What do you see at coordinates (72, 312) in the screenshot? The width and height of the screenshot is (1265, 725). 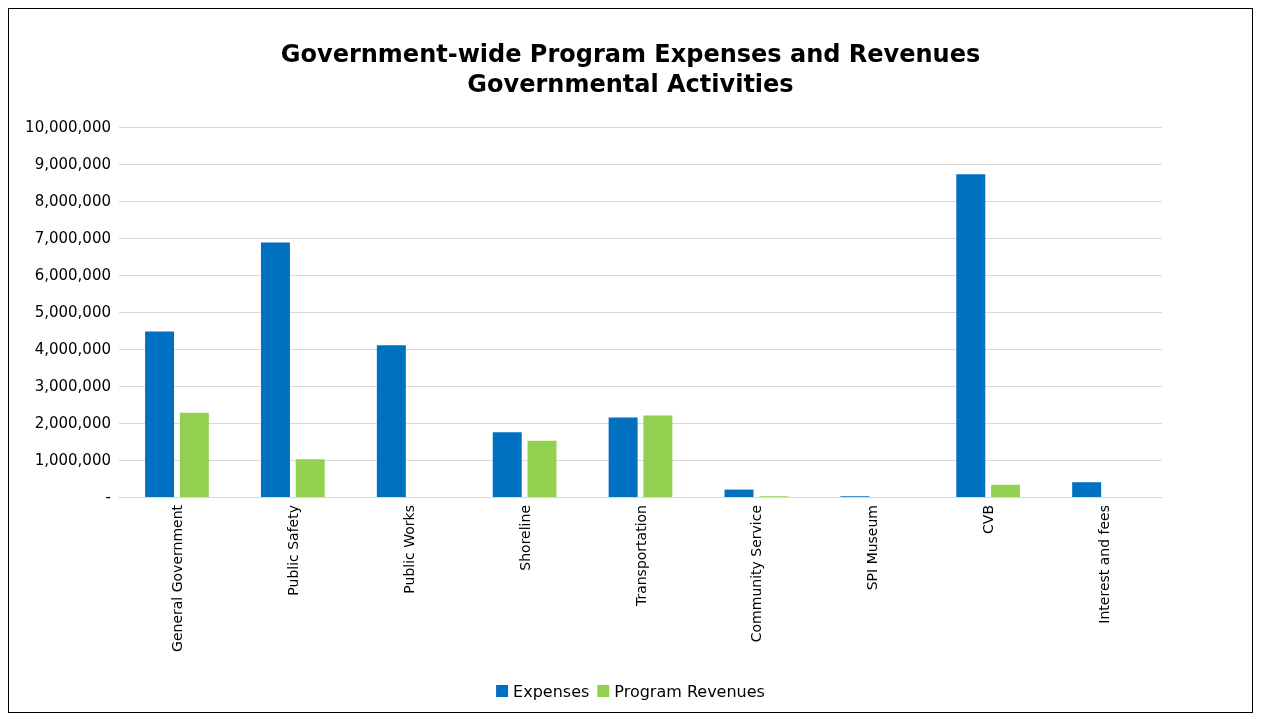 I see `y-tick-label: 5,000,000` at bounding box center [72, 312].